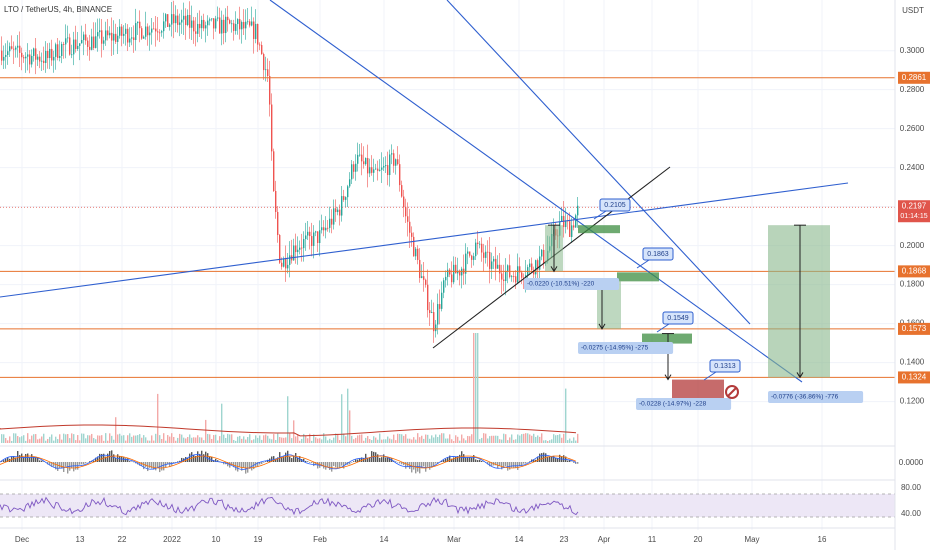  I want to click on target-callout-label: 0.2105, so click(615, 205).